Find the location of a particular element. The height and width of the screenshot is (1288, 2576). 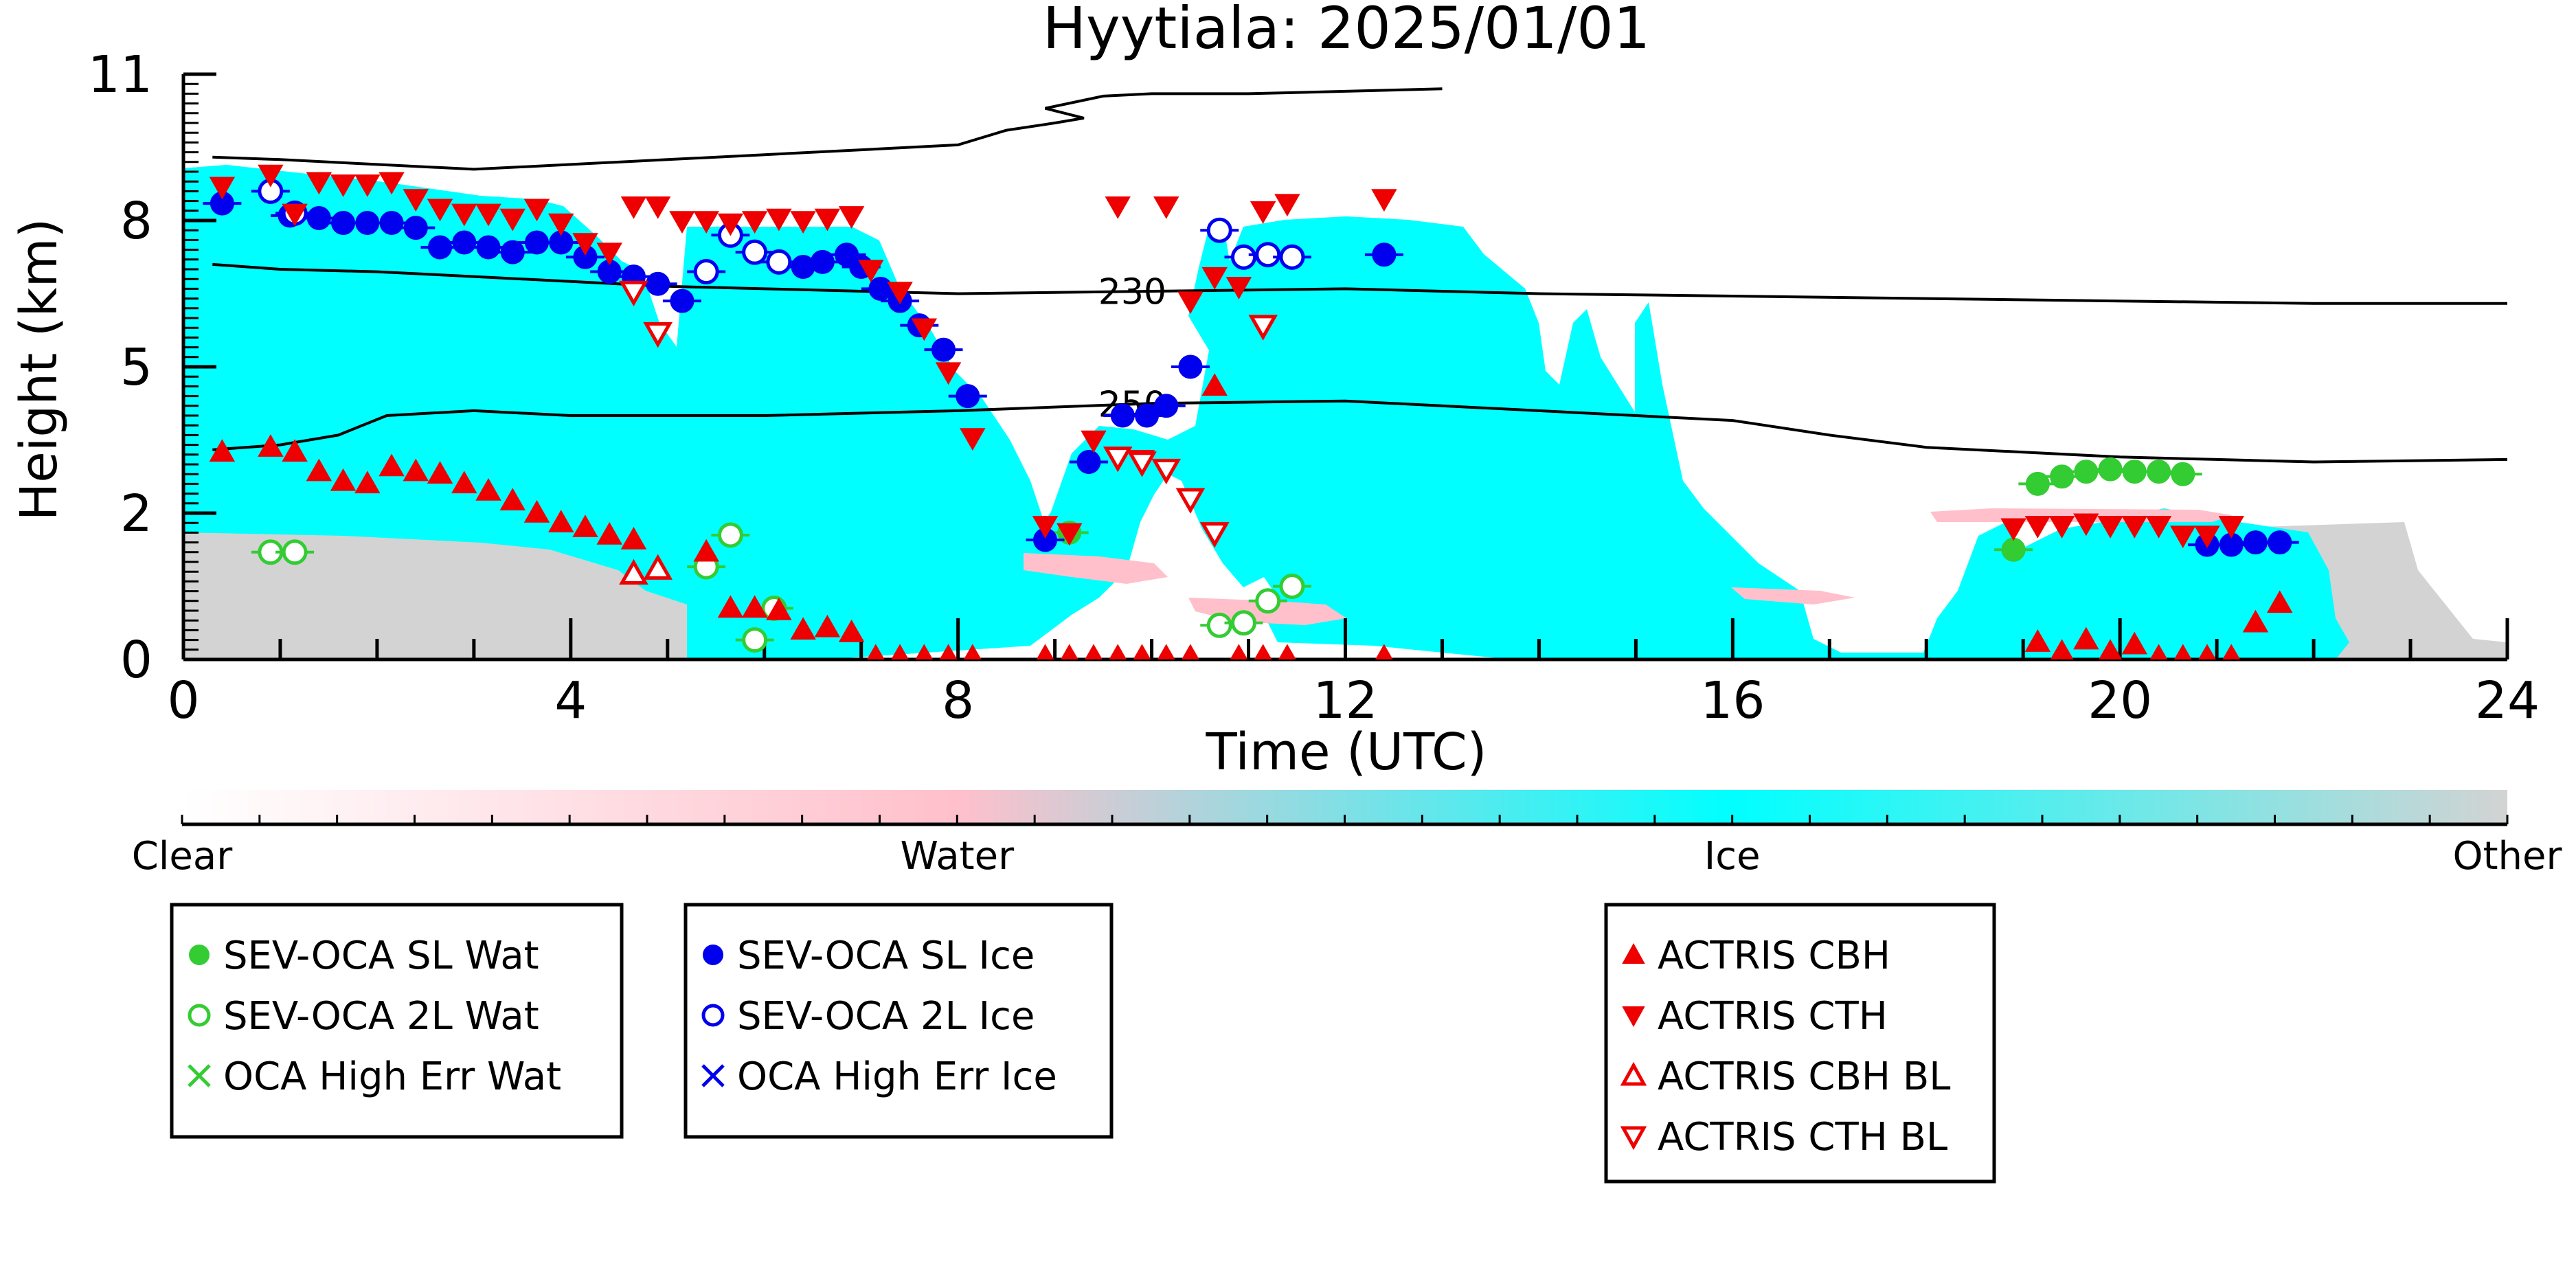

legend-item: ACTRIS CTH BL is located at coordinates (1783, 1137).